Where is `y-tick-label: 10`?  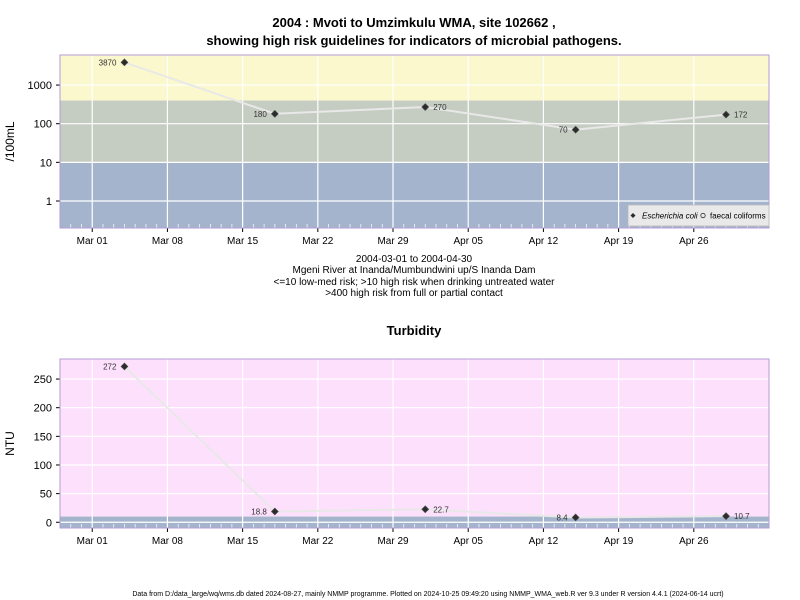 y-tick-label: 10 is located at coordinates (46, 163).